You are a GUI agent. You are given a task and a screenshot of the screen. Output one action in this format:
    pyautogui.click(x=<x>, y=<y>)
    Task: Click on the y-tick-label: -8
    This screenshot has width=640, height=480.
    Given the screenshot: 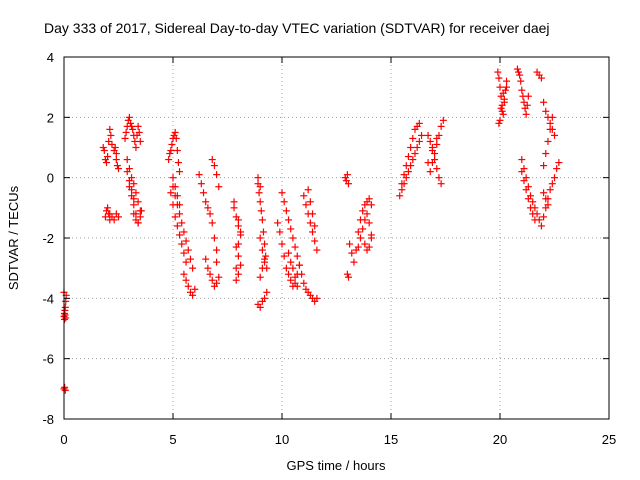 What is the action you would take?
    pyautogui.click(x=48, y=419)
    